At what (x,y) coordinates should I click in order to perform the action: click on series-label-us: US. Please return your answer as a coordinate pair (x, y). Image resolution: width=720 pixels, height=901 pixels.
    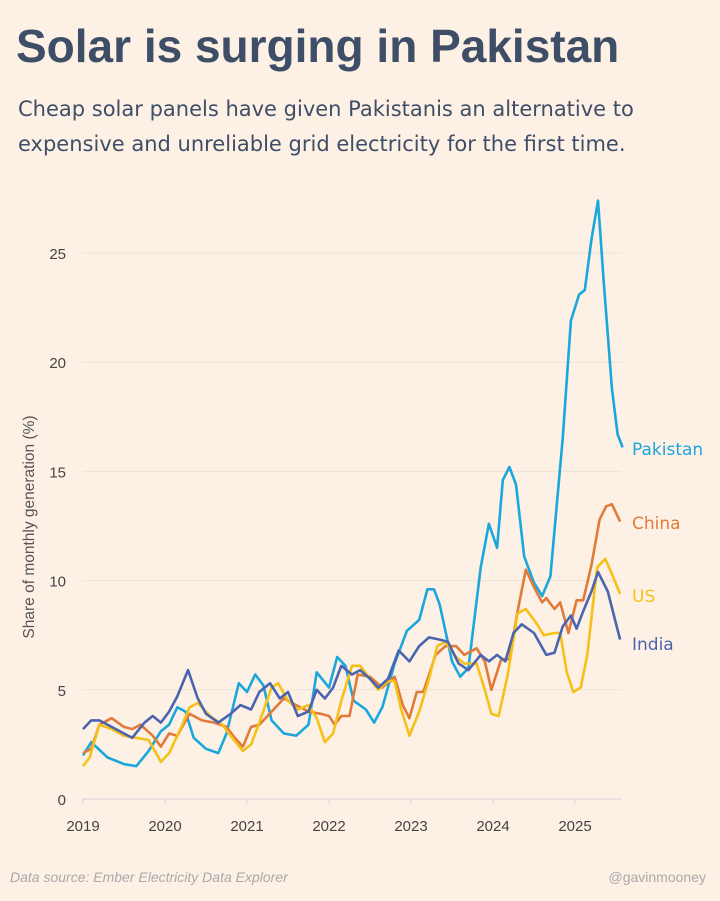
    Looking at the image, I should click on (643, 597).